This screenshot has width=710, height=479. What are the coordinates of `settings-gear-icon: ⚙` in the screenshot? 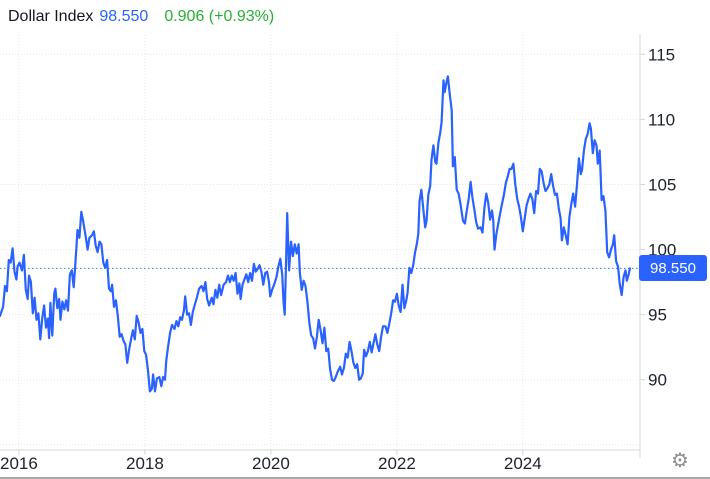 It's located at (680, 461).